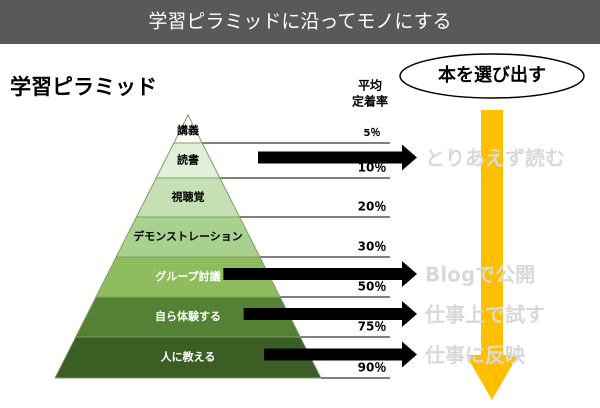 This screenshot has width=600, height=408. Describe the element at coordinates (188, 236) in the screenshot. I see `layer-label: デモンストレーション` at that location.